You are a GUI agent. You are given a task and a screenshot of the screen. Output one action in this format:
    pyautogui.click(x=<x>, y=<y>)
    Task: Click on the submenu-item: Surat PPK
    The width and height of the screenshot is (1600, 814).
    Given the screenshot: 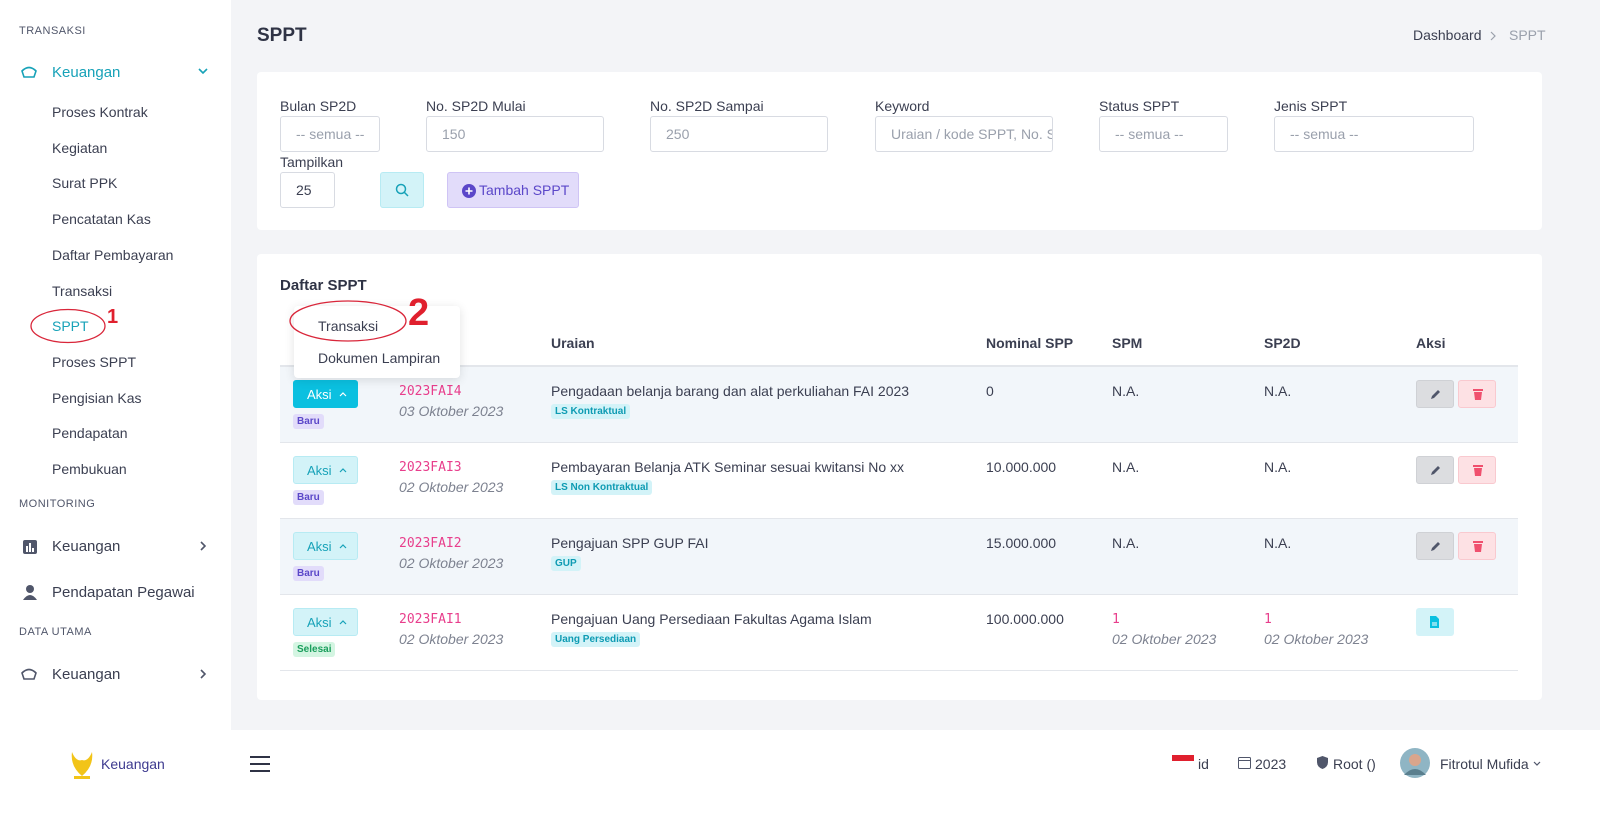 What is the action you would take?
    pyautogui.click(x=85, y=183)
    